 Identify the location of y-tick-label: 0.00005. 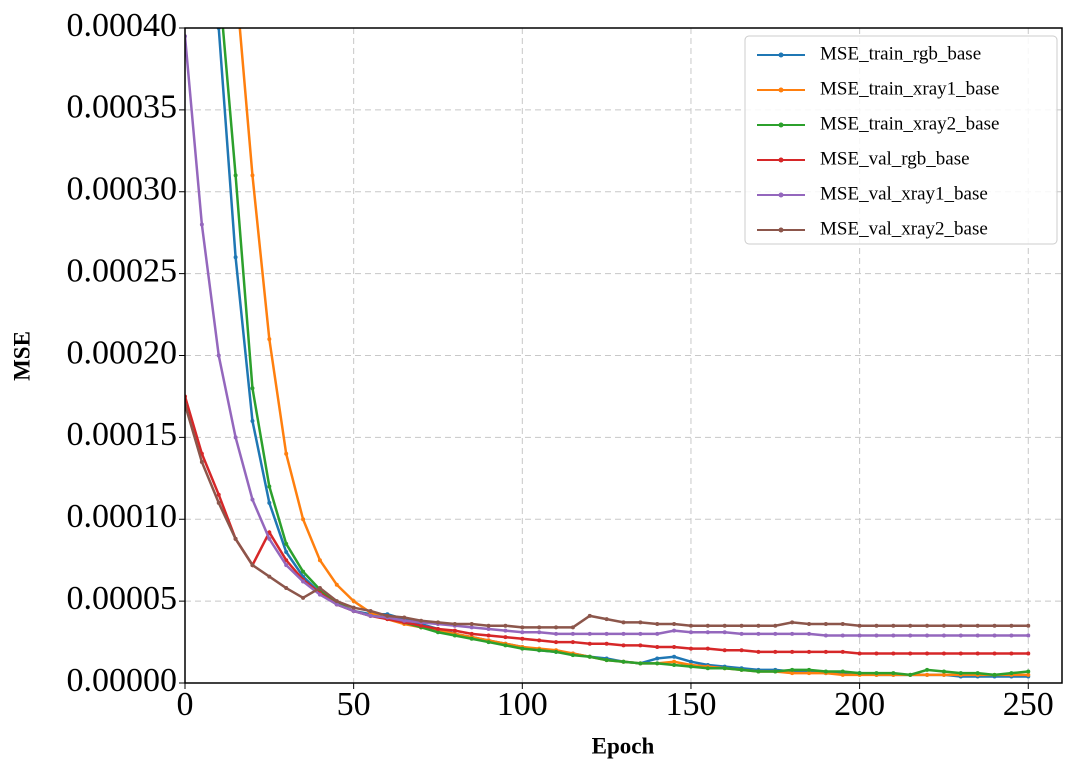
(122, 598).